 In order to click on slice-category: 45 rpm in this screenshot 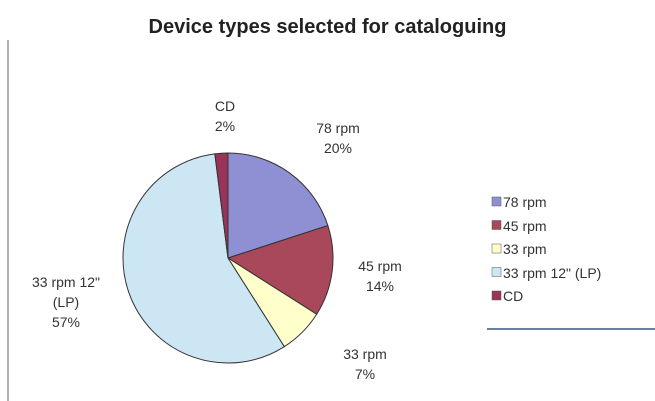, I will do `click(380, 266)`.